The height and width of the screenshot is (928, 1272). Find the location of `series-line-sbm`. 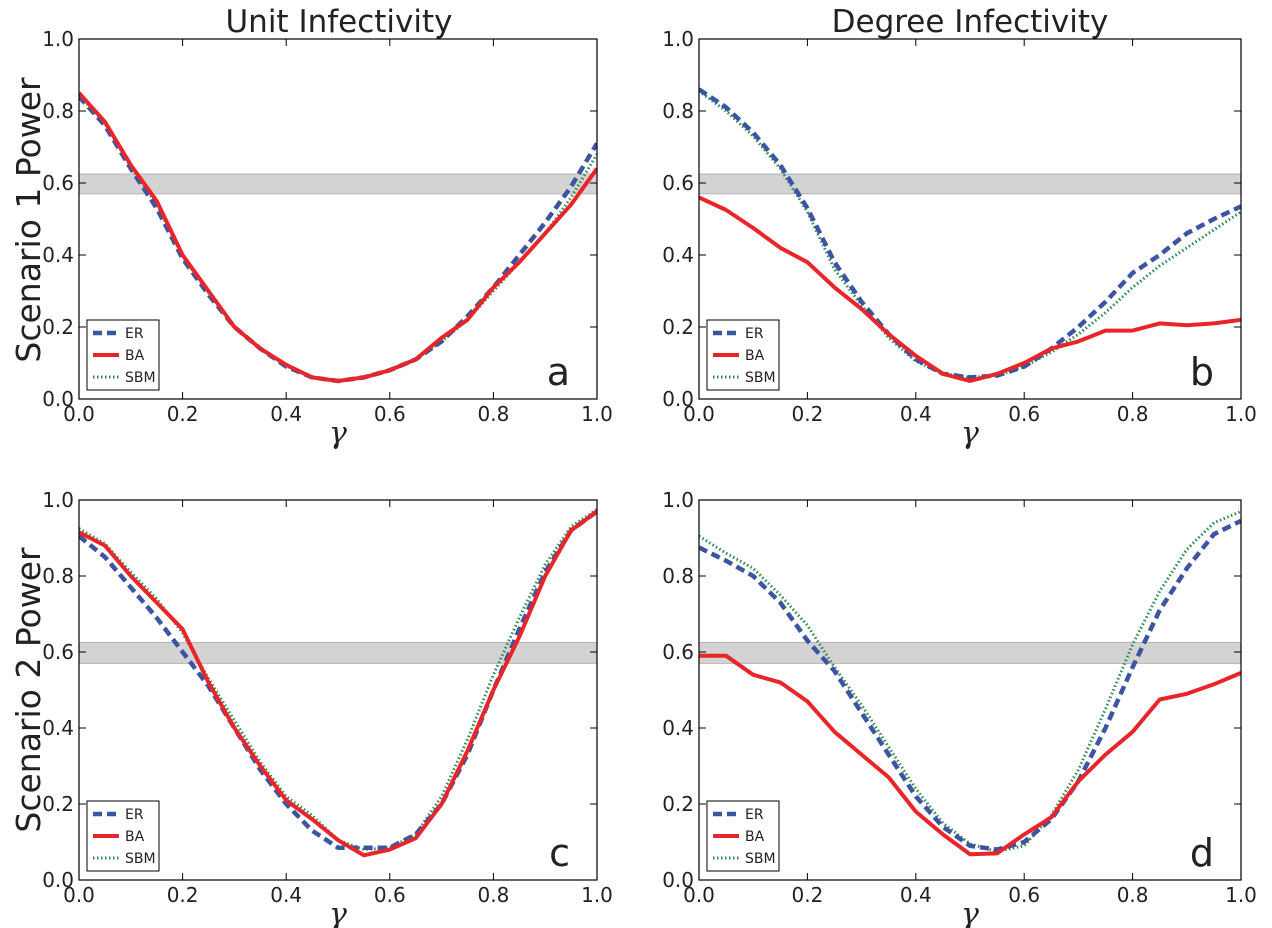

series-line-sbm is located at coordinates (970, 234).